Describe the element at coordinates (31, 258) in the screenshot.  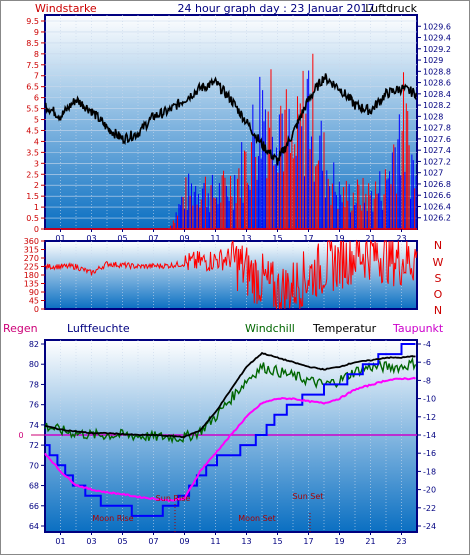
I see `direction-tick-label: 270` at that location.